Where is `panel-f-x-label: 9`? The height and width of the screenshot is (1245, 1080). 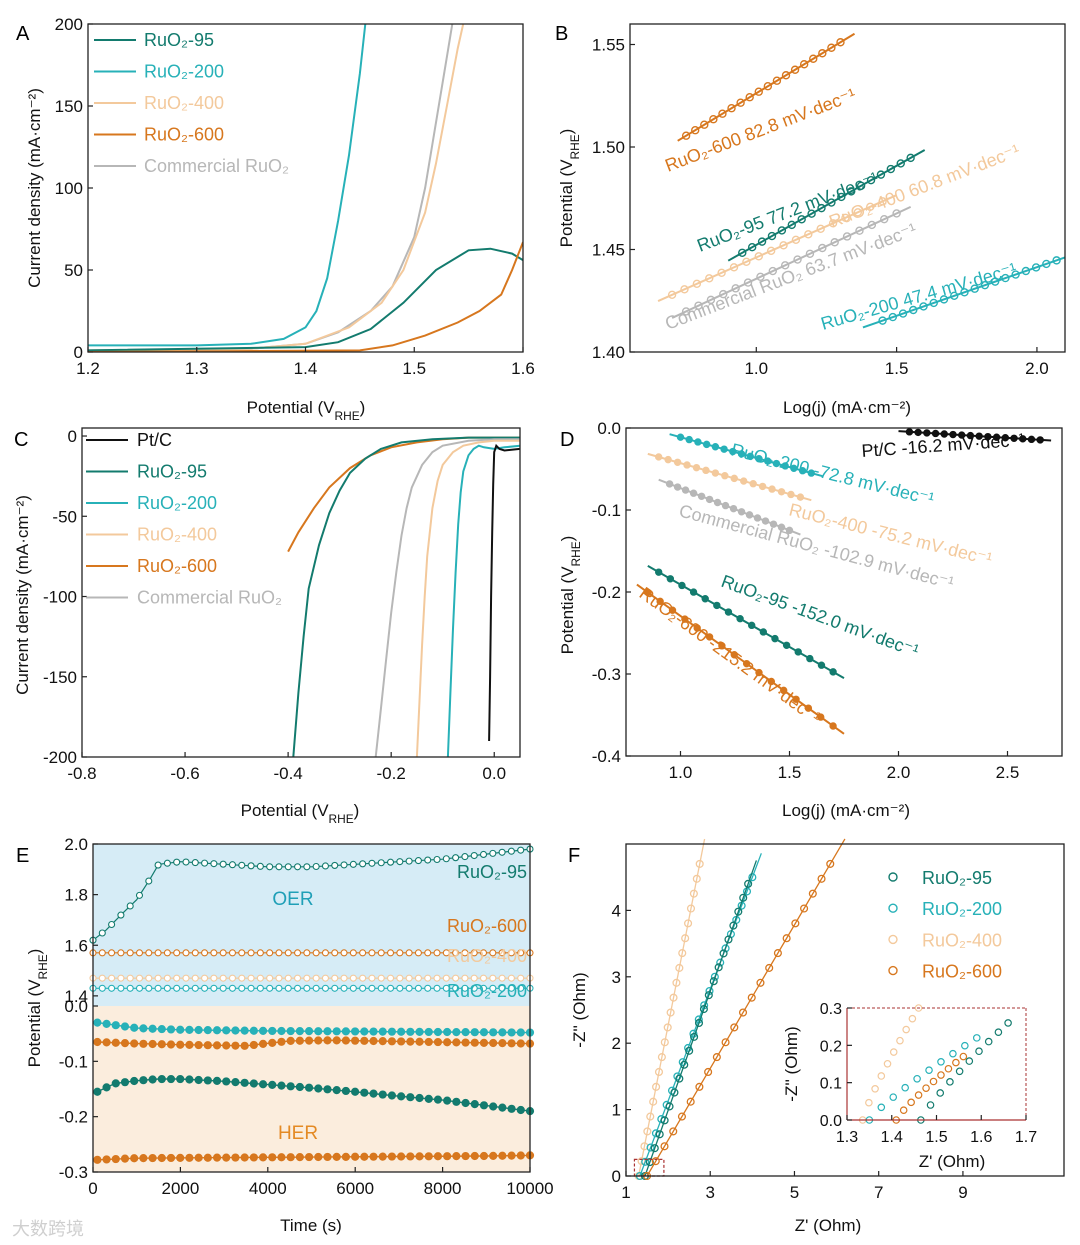 panel-f-x-label: 9 is located at coordinates (962, 1192).